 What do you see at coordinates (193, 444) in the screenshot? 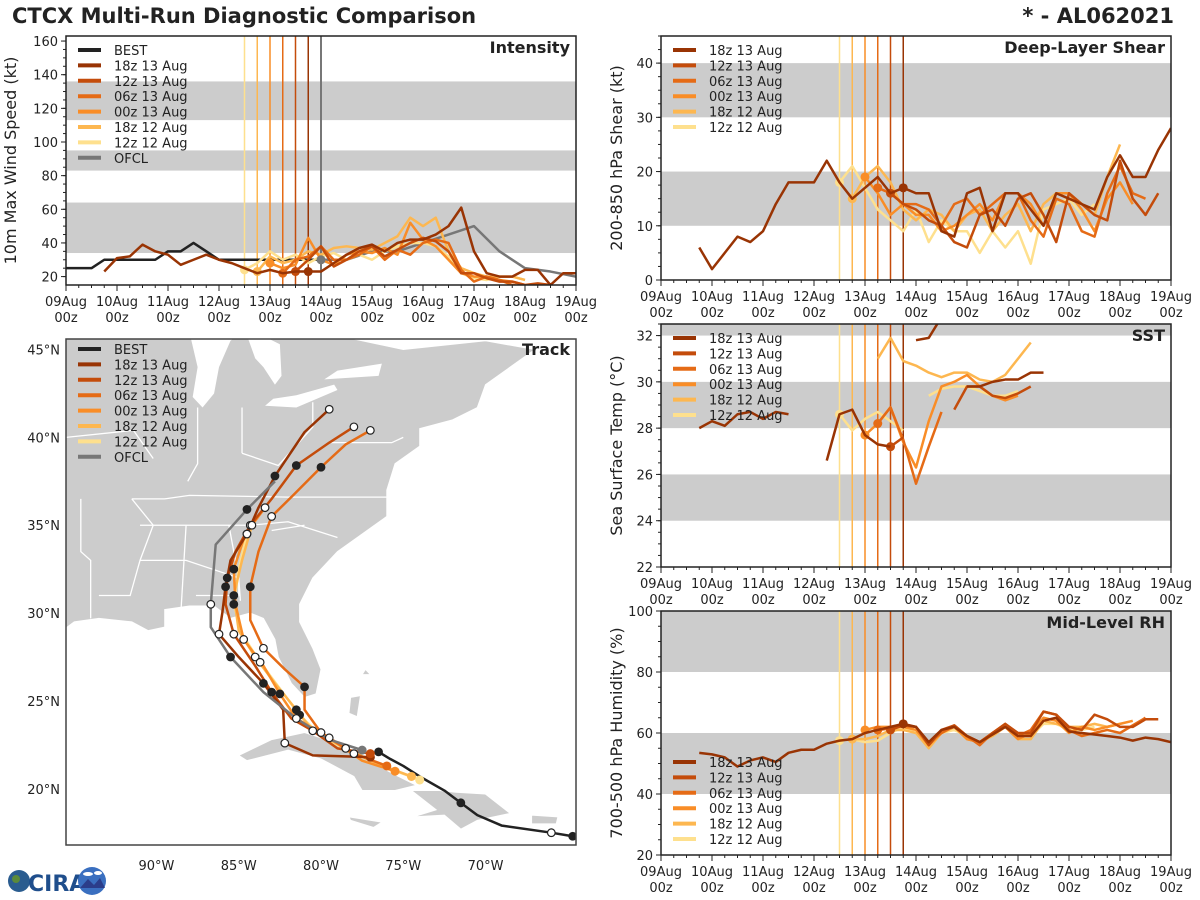
I see `state-border` at bounding box center [193, 444].